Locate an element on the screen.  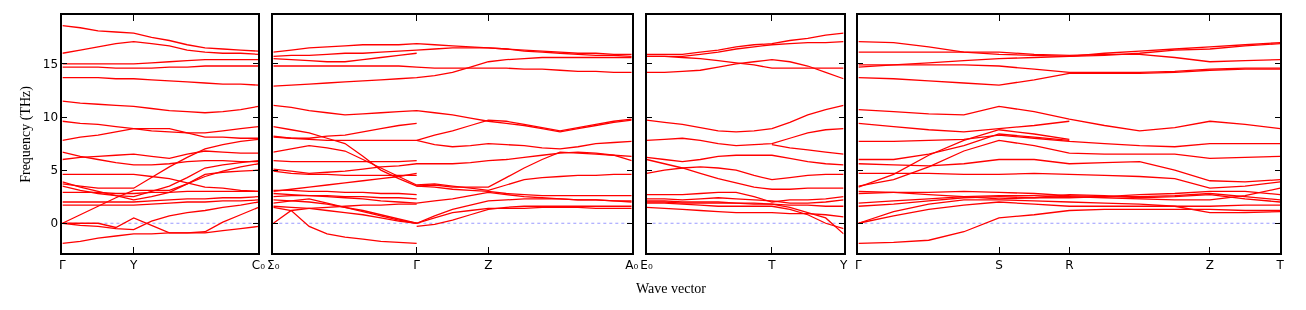
y-tick-label: 15 is located at coordinates (50, 64).